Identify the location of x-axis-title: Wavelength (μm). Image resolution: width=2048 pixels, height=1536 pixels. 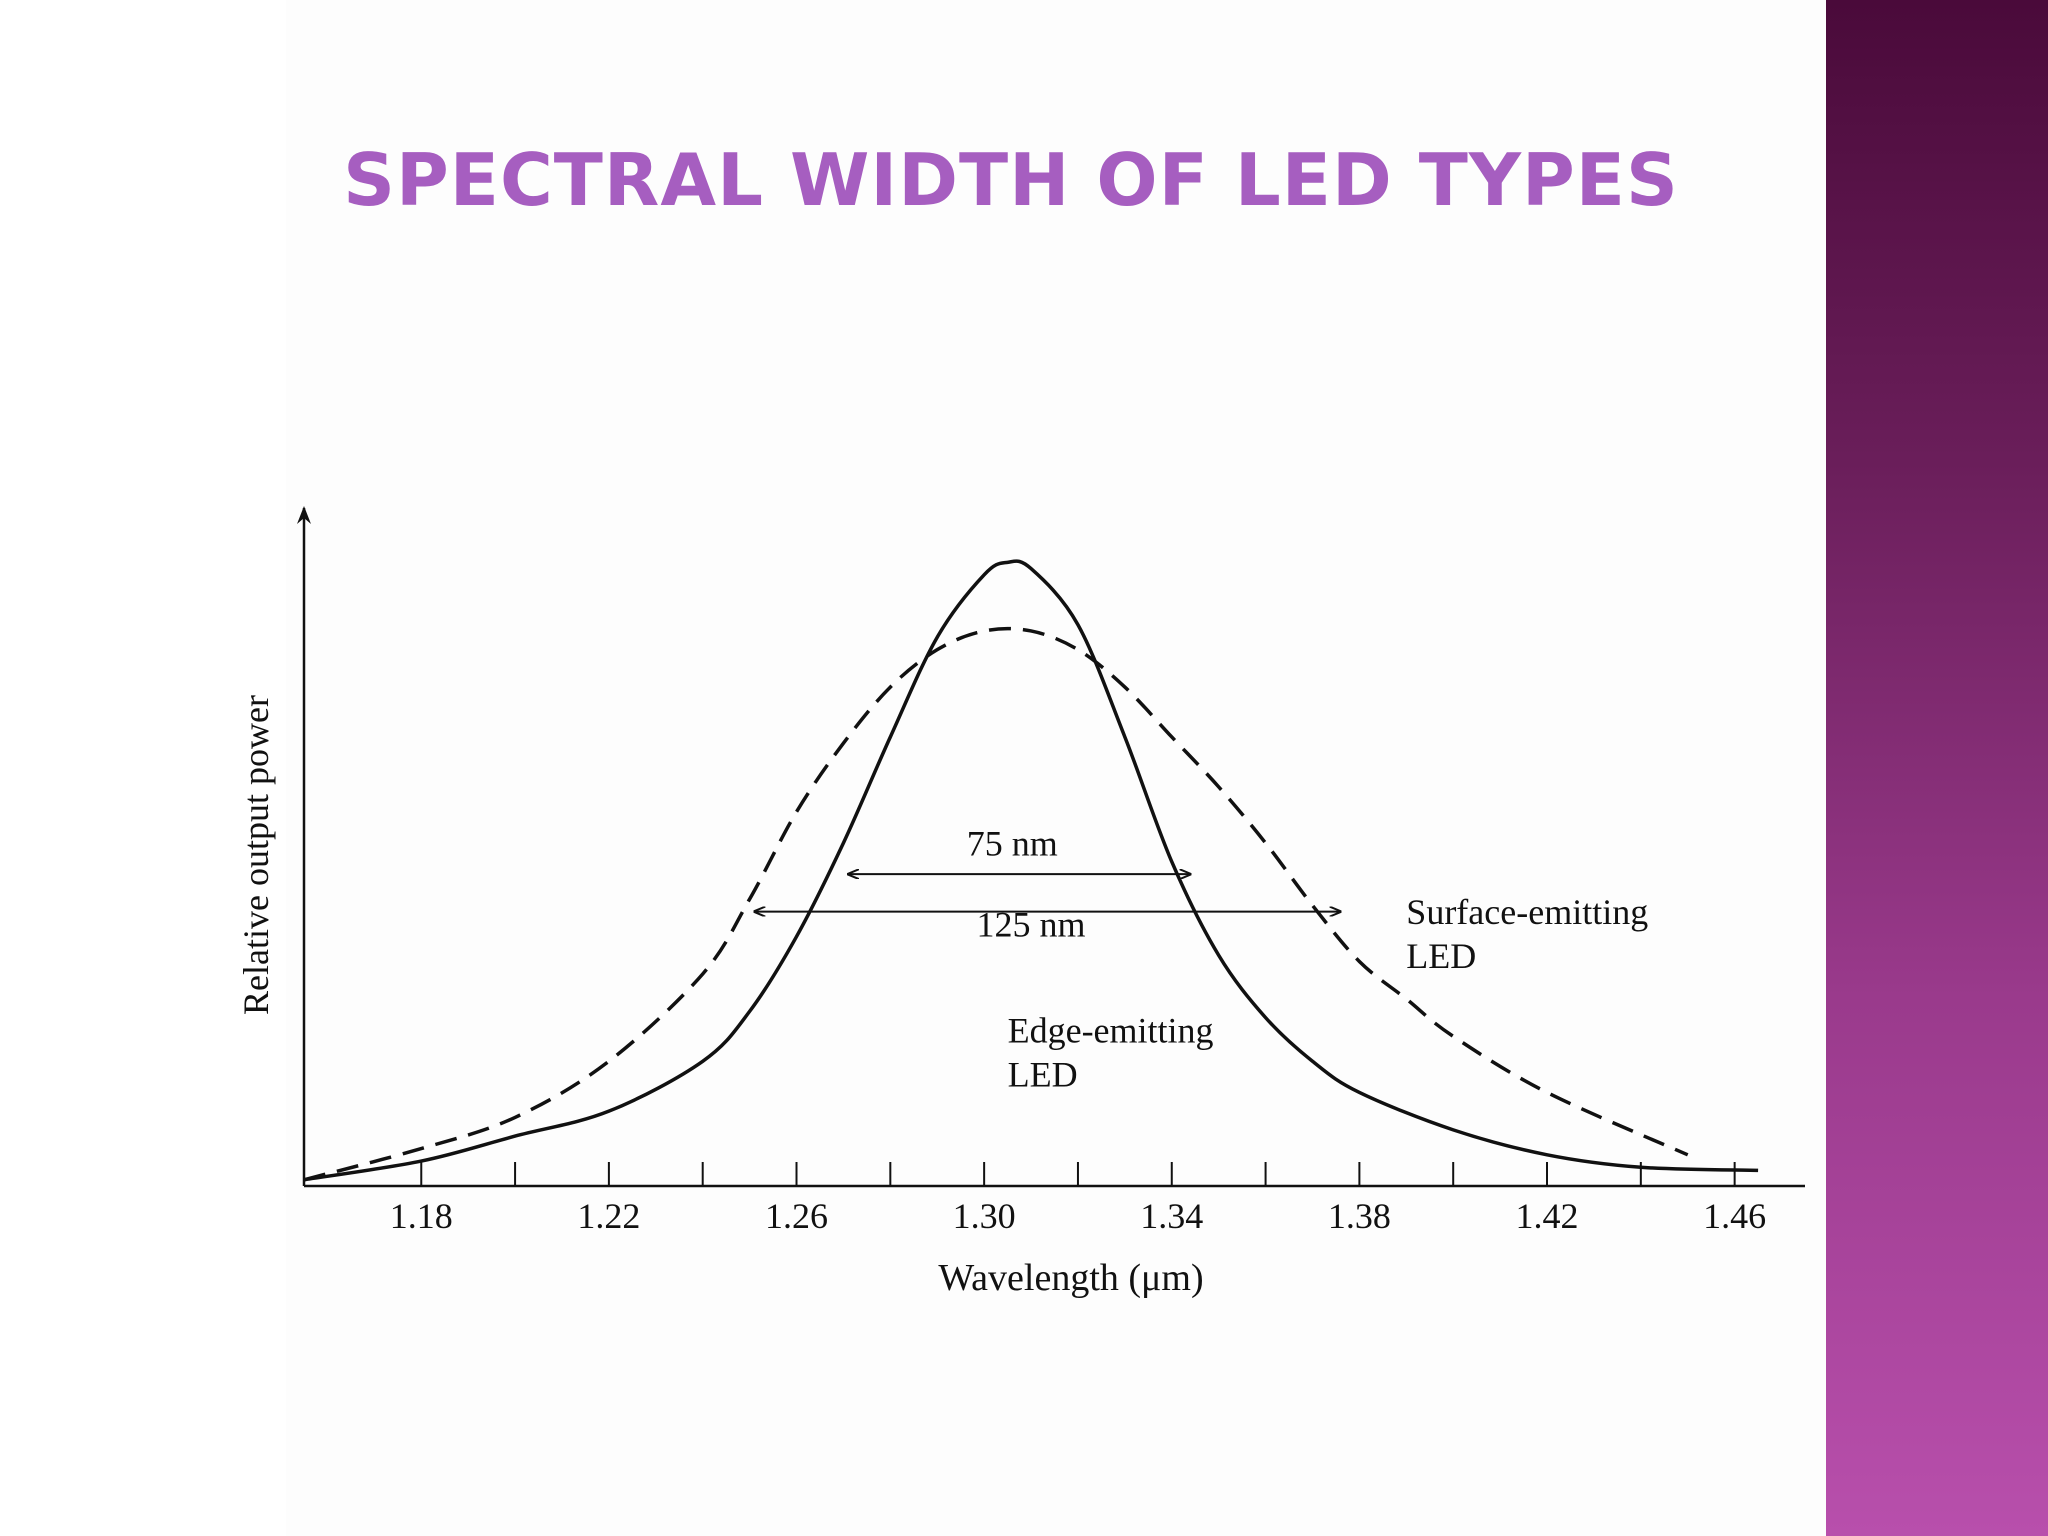
(1070, 1278).